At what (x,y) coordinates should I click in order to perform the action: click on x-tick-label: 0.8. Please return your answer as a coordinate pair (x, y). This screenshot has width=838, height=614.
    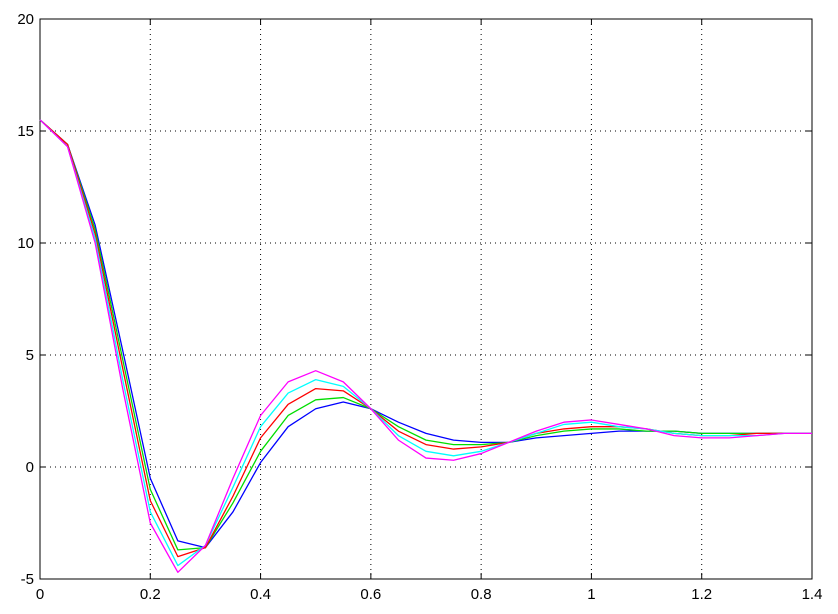
    Looking at the image, I should click on (481, 594).